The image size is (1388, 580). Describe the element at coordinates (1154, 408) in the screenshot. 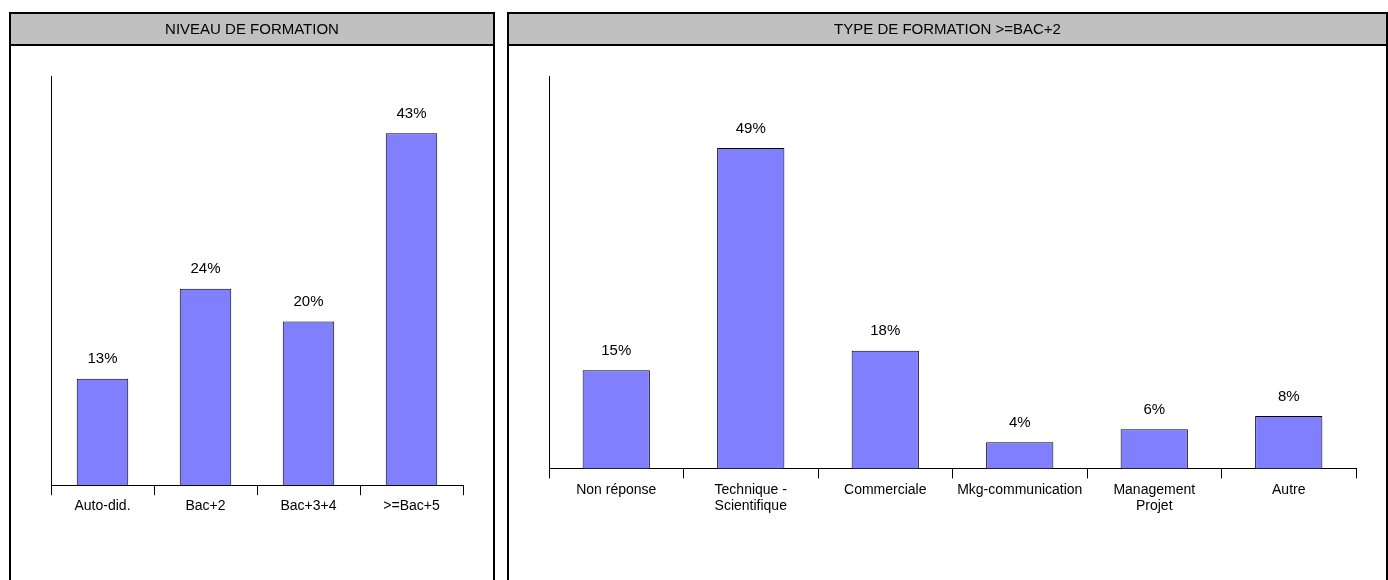

I see `data-label: 6%` at that location.